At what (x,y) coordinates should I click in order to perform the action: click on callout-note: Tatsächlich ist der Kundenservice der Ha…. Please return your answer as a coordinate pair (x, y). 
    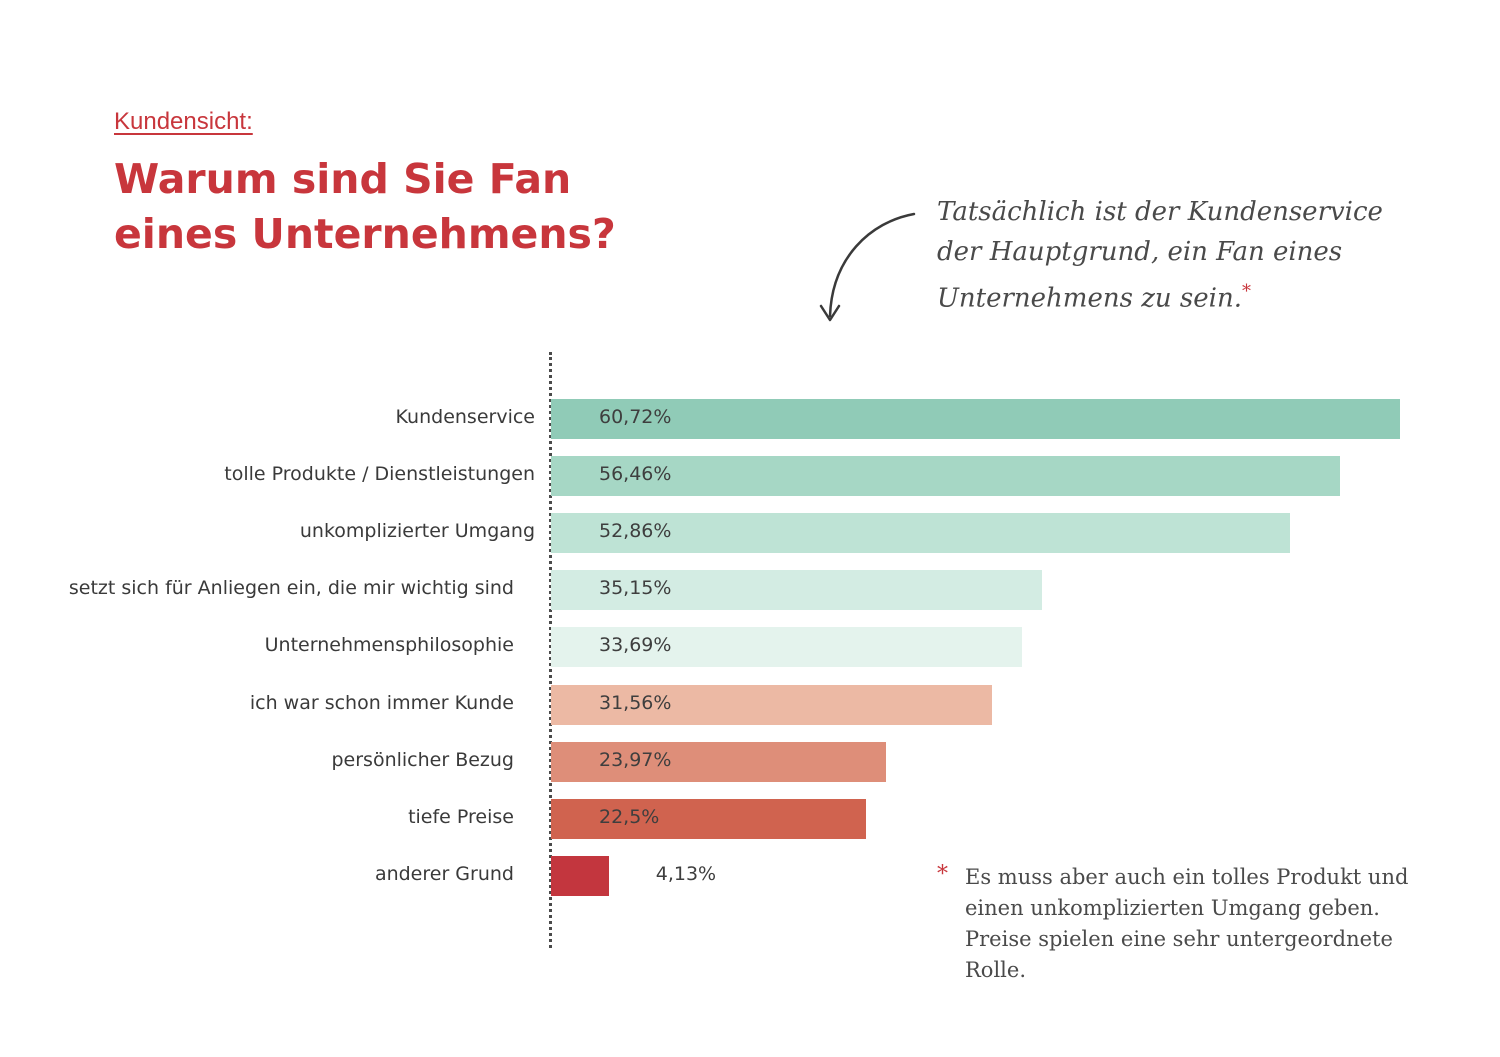
    Looking at the image, I should click on (1177, 255).